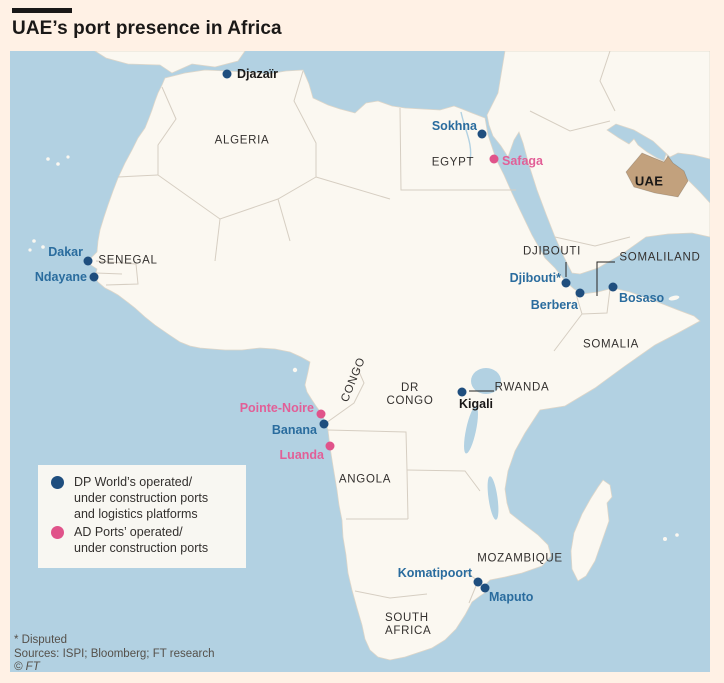 This screenshot has width=724, height=683. Describe the element at coordinates (598, 163) in the screenshot. I see `landmass-middle-east` at that location.